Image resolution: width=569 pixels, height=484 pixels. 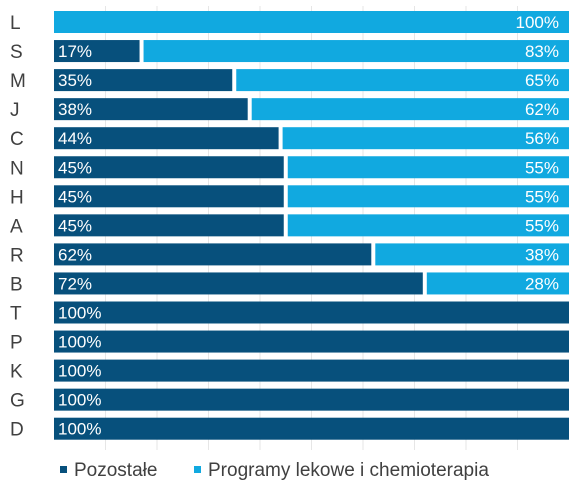 I want to click on bar-programy-n, so click(x=428, y=167).